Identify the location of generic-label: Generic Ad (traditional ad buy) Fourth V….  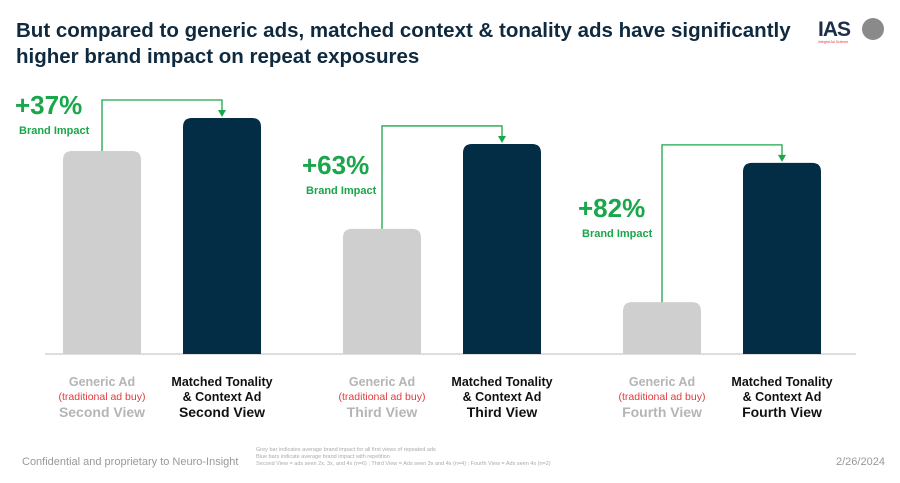
(662, 397).